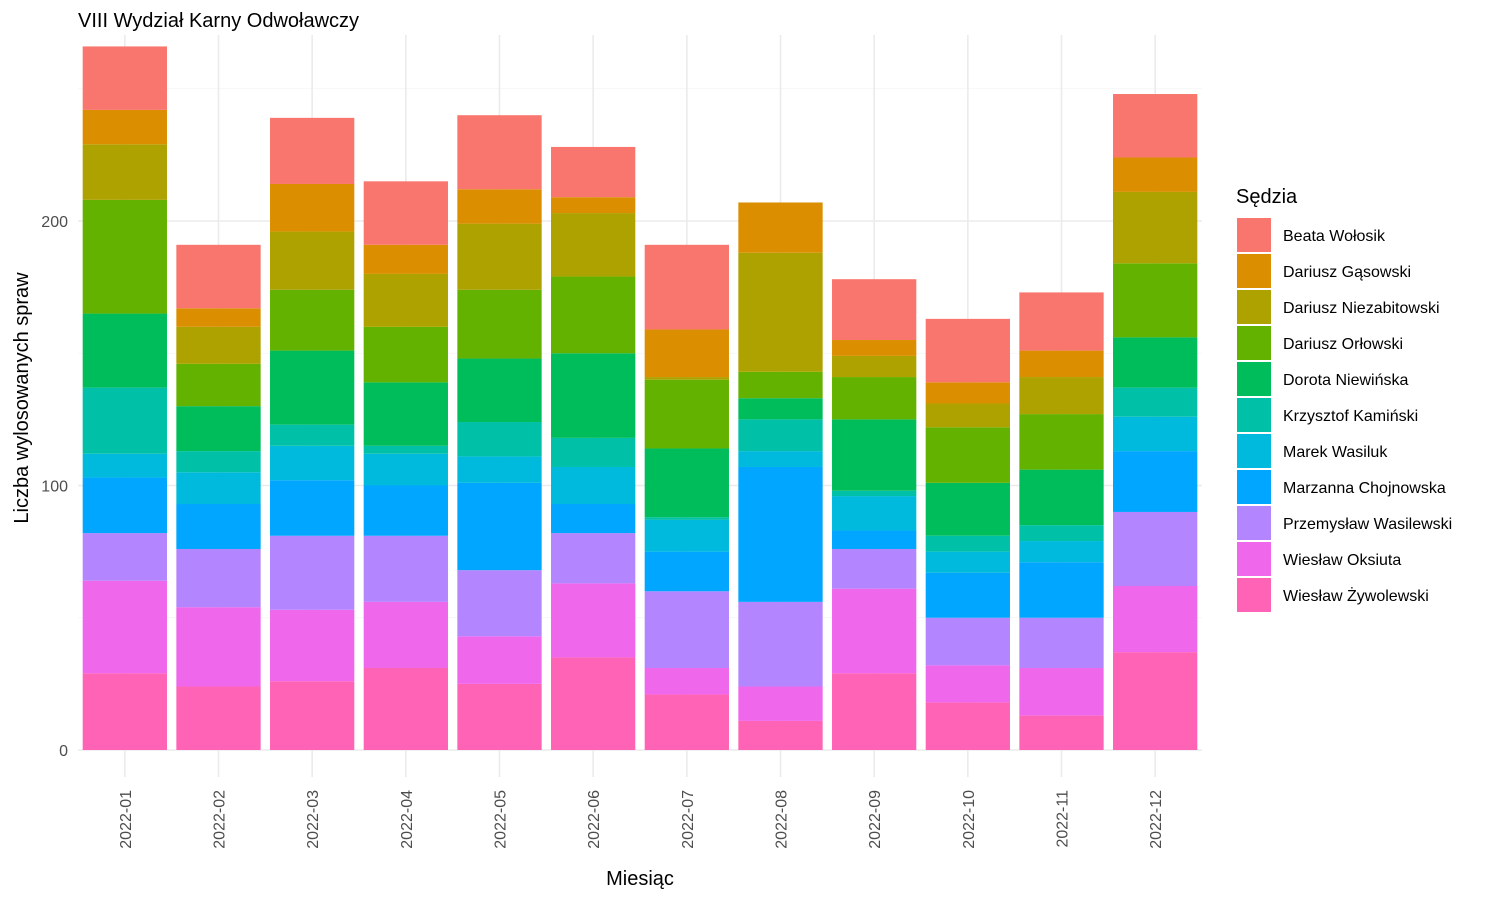  Describe the element at coordinates (1335, 452) in the screenshot. I see `legend-label: Marek Wasiluk` at that location.